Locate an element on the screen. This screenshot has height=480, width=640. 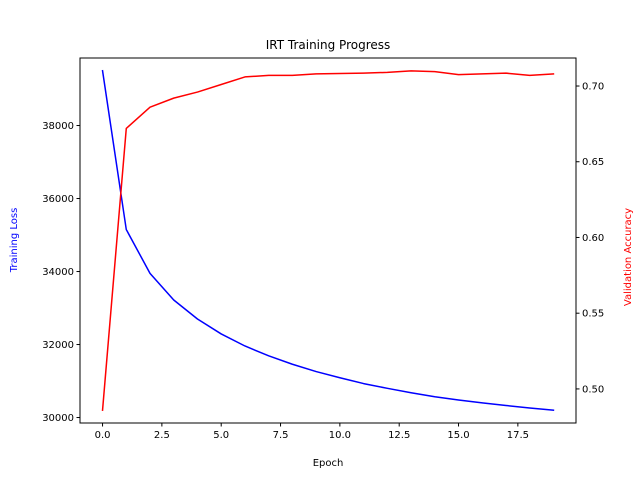
x-tick-label: 15.0 is located at coordinates (458, 435).